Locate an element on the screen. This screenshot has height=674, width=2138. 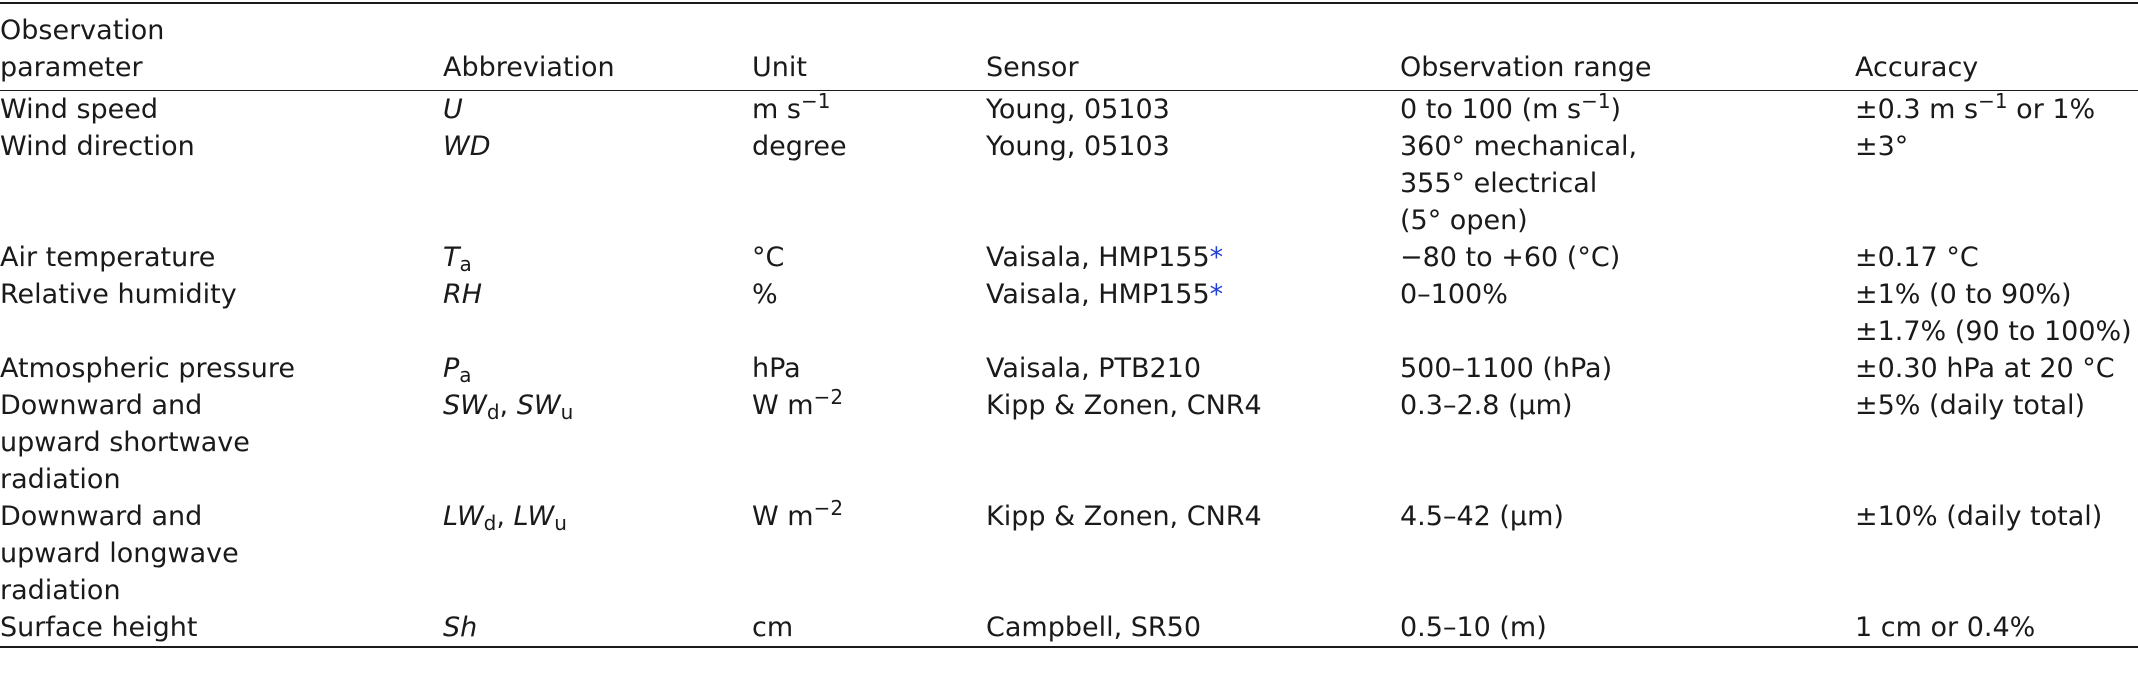
unit-base: m s is located at coordinates (776, 109).